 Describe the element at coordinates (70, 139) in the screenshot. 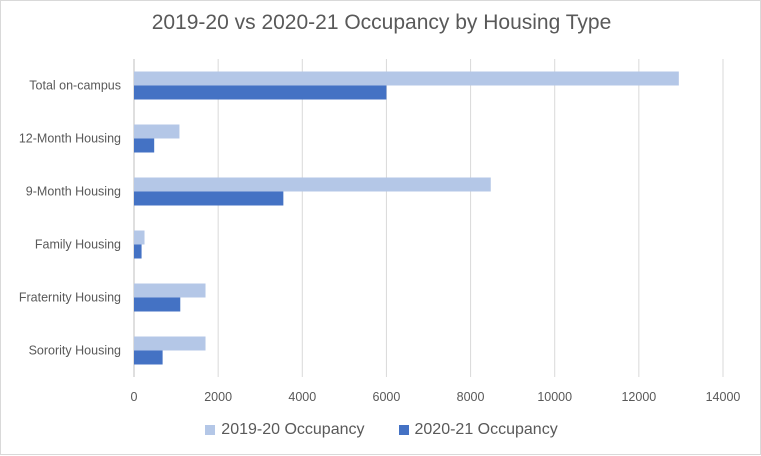

I see `category-label: 12-Month Housing` at that location.